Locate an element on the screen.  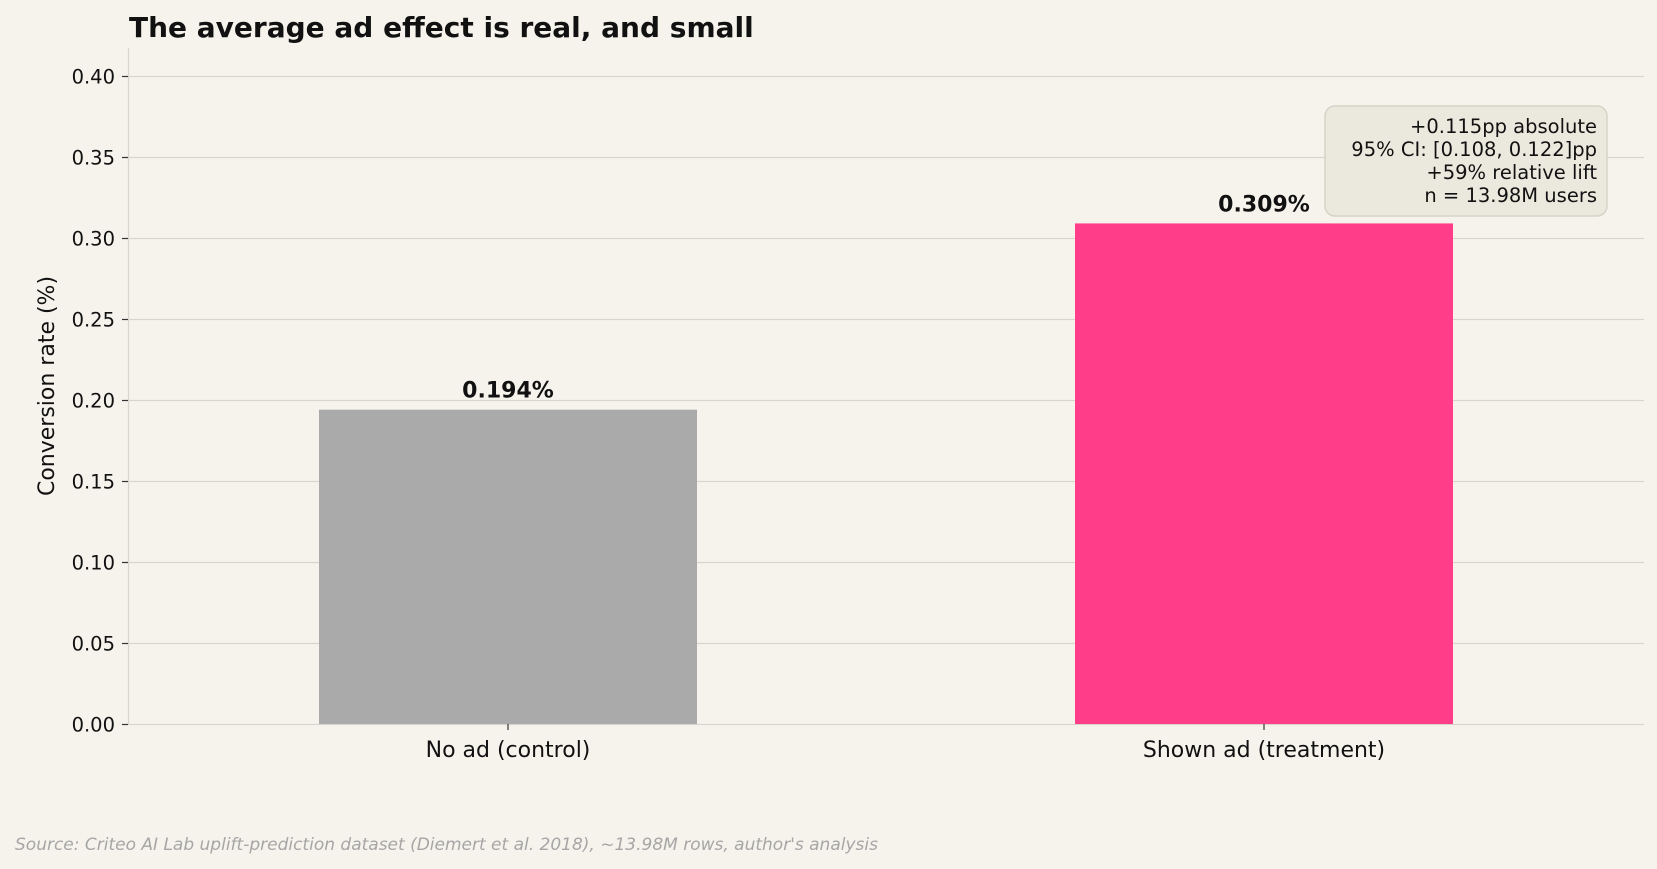
y-tick-label: 0.10 is located at coordinates (93, 563).